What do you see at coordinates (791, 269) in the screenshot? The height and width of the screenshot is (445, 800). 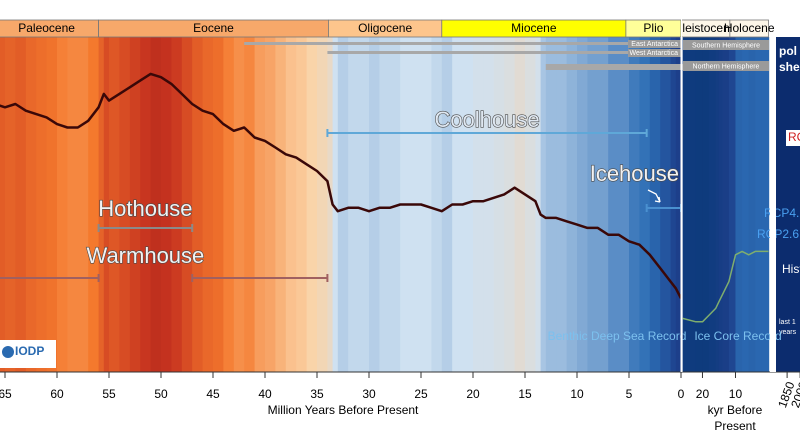 I see `hist-label: Hist` at bounding box center [791, 269].